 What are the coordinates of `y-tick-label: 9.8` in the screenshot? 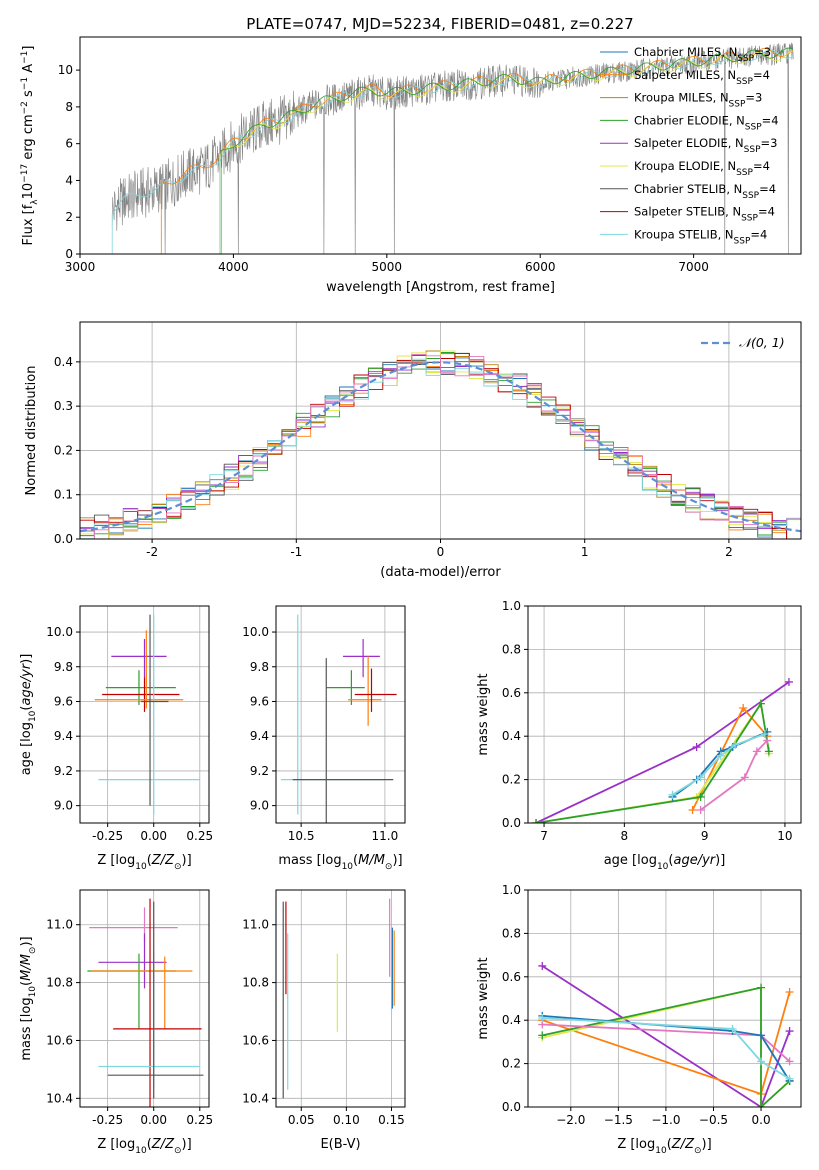 It's located at (259, 667).